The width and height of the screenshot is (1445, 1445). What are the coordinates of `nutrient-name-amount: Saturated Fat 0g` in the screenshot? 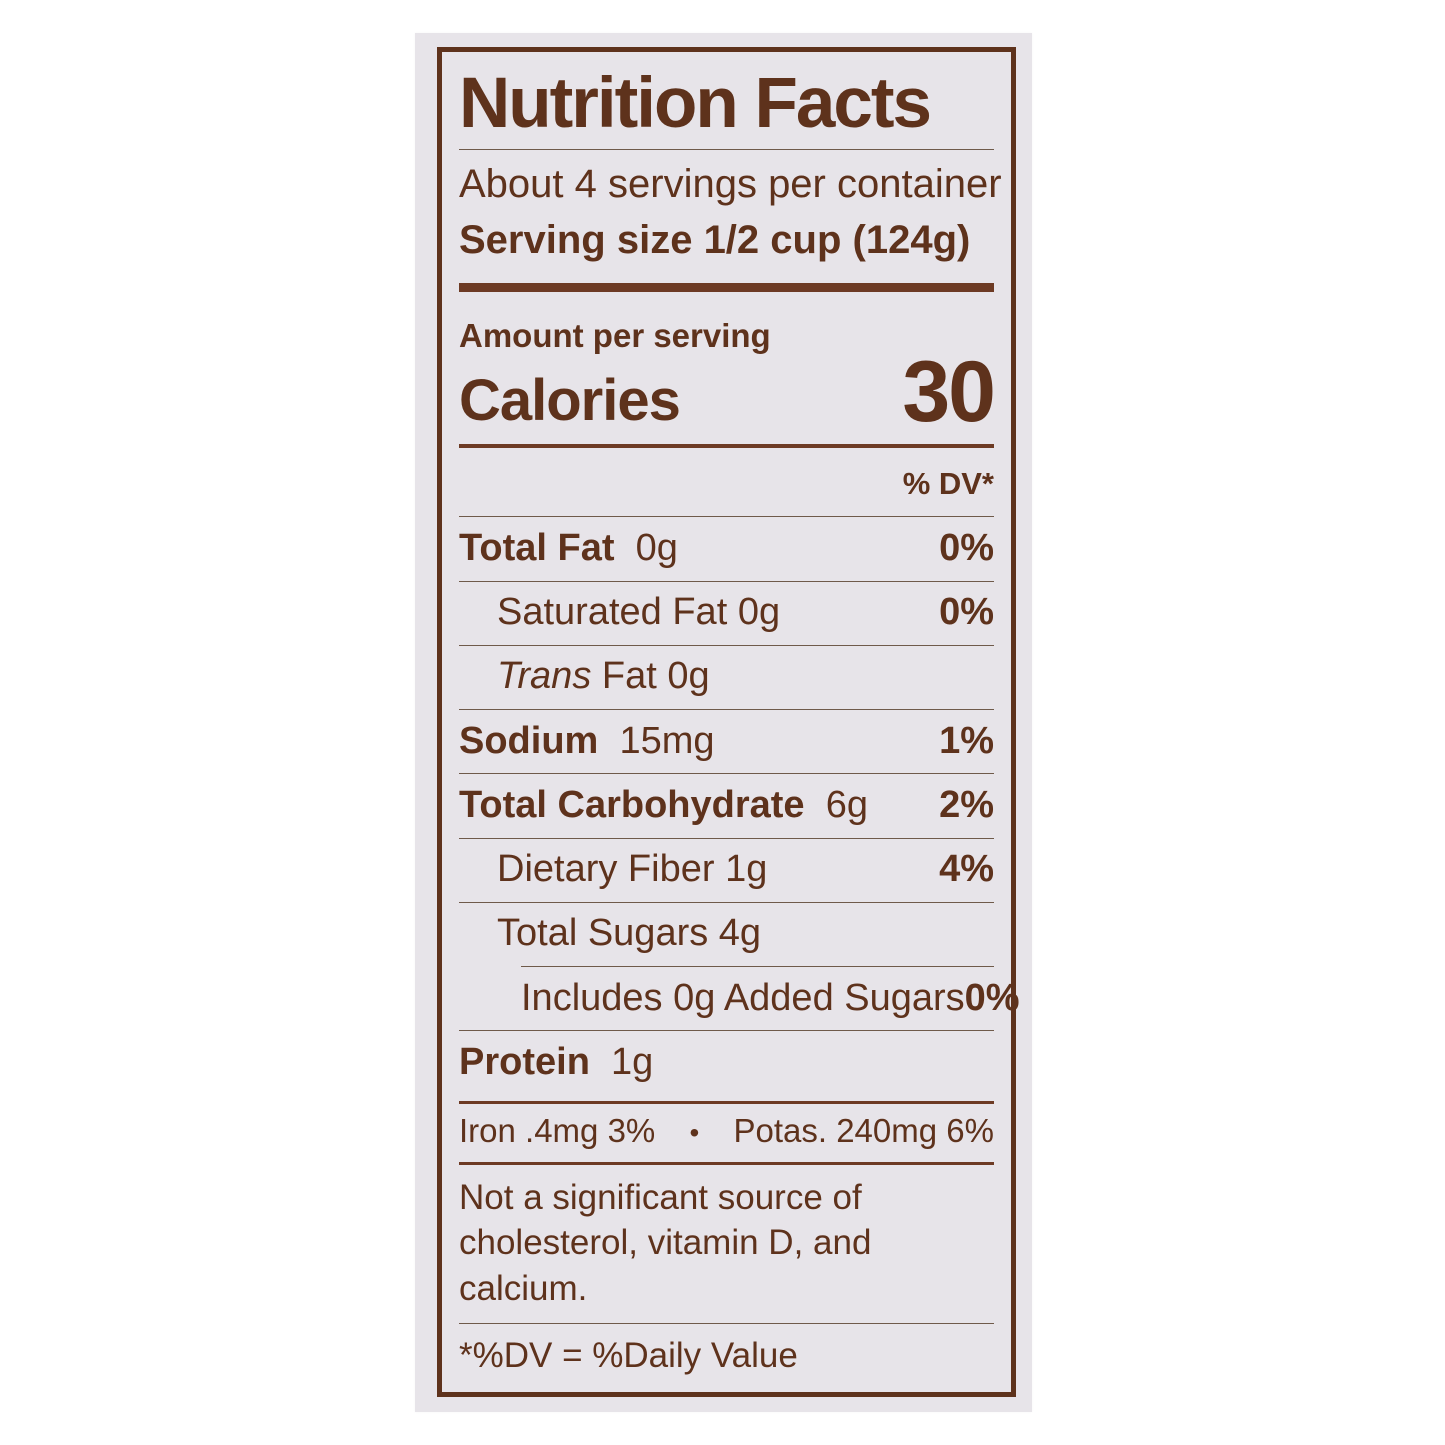 It's located at (639, 612).